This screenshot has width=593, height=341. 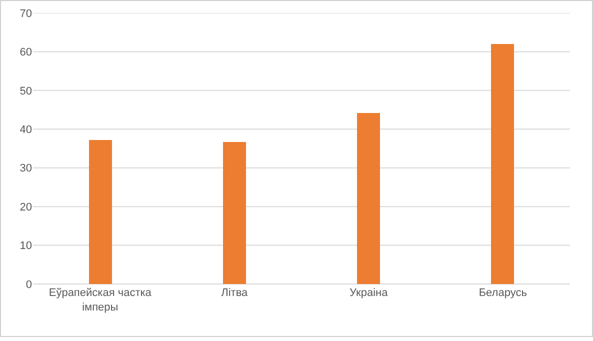 What do you see at coordinates (26, 246) in the screenshot?
I see `y-tick-label: 10` at bounding box center [26, 246].